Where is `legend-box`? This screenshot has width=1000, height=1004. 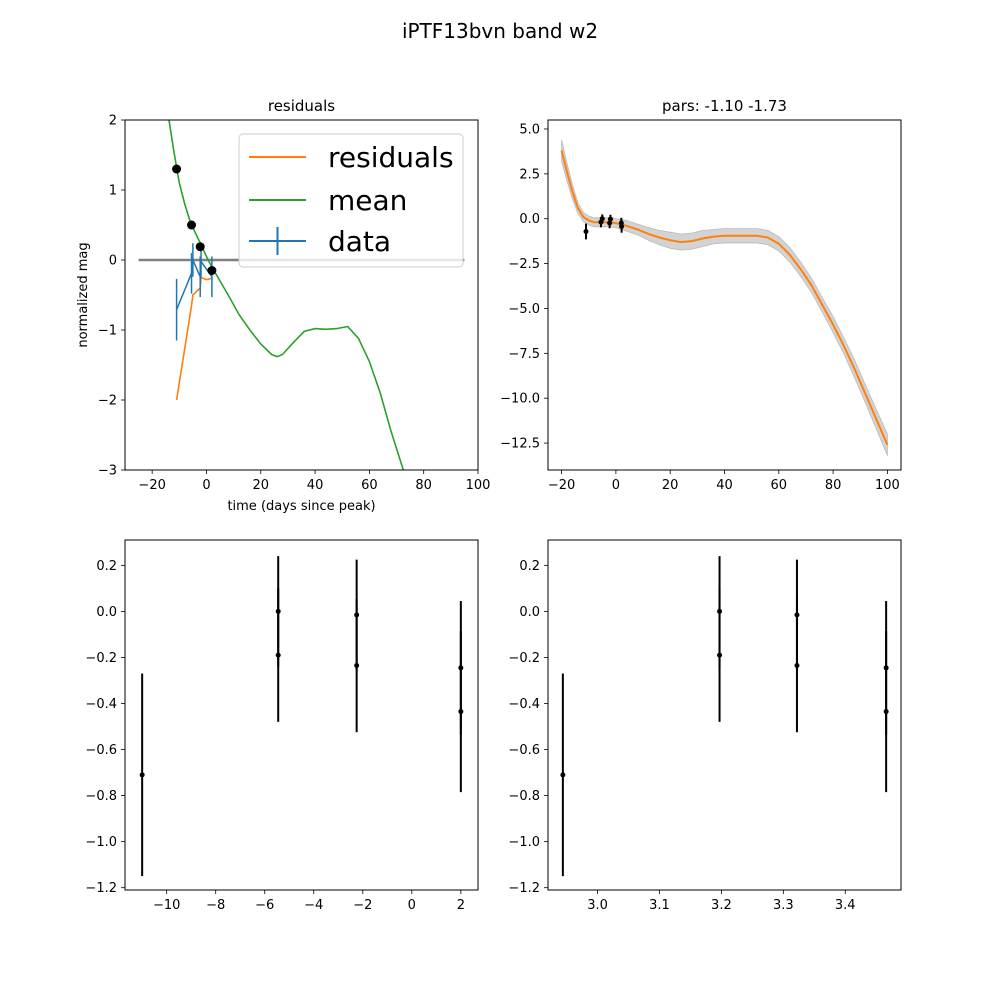 legend-box is located at coordinates (351, 200).